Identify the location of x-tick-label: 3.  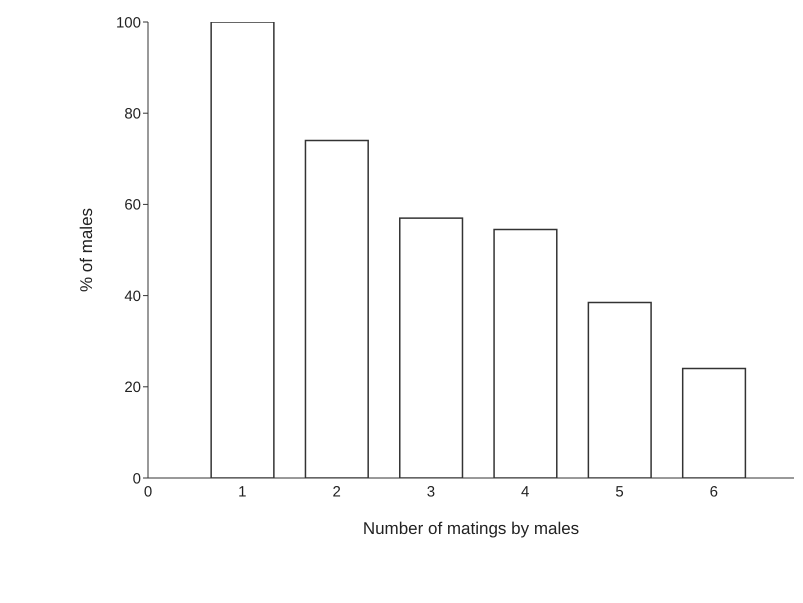
(431, 492).